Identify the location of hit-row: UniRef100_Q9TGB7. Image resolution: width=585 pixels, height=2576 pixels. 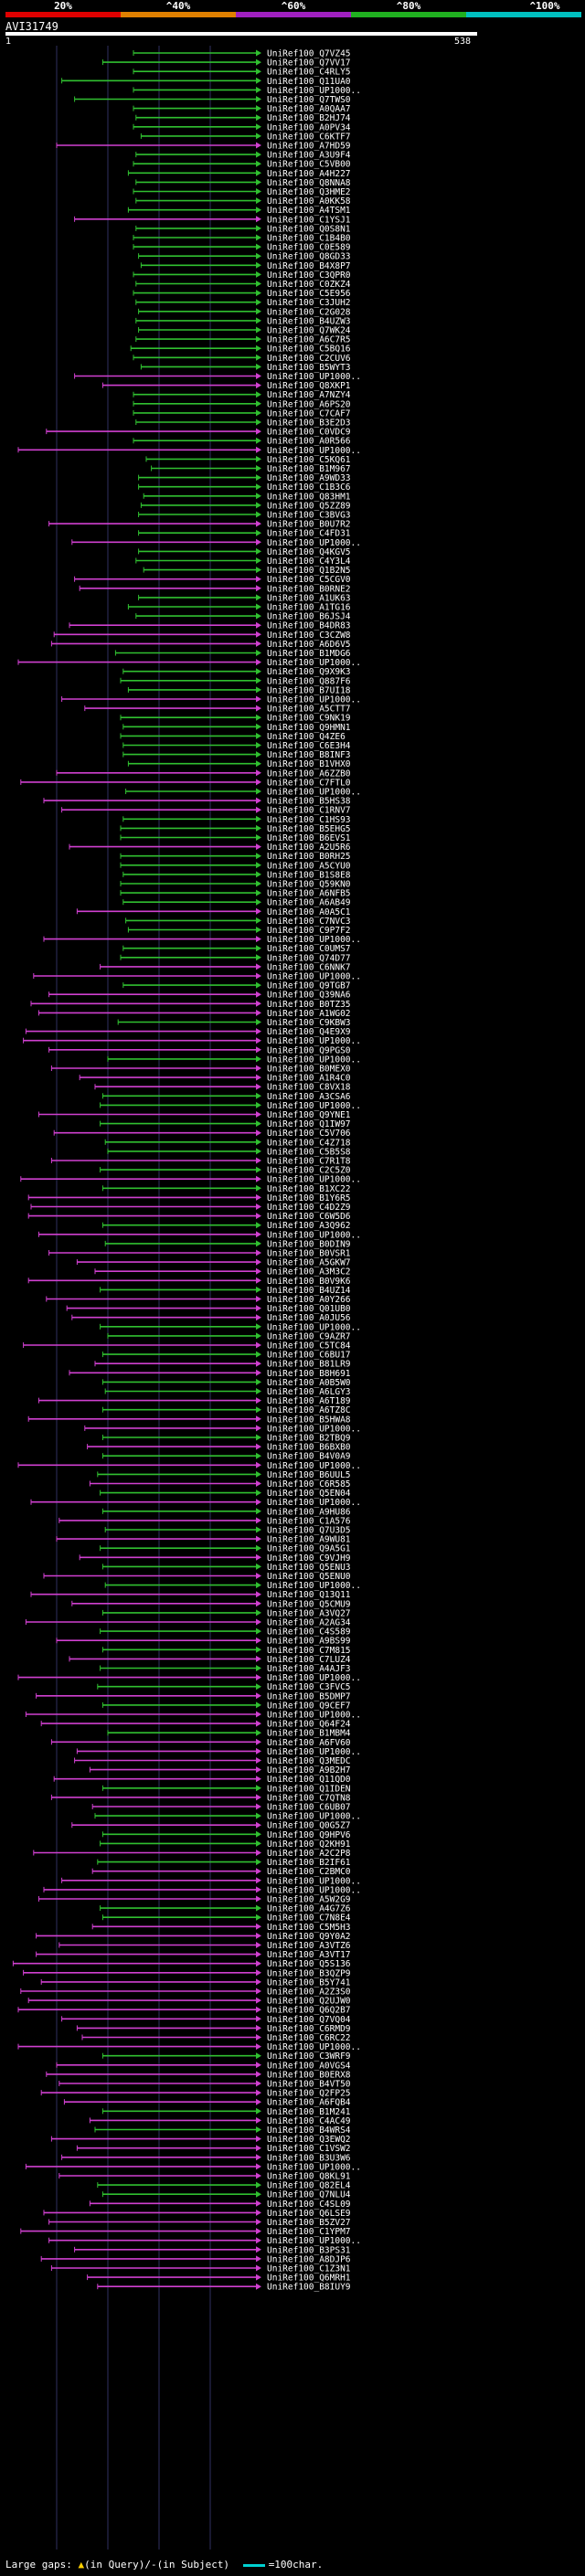
(237, 986).